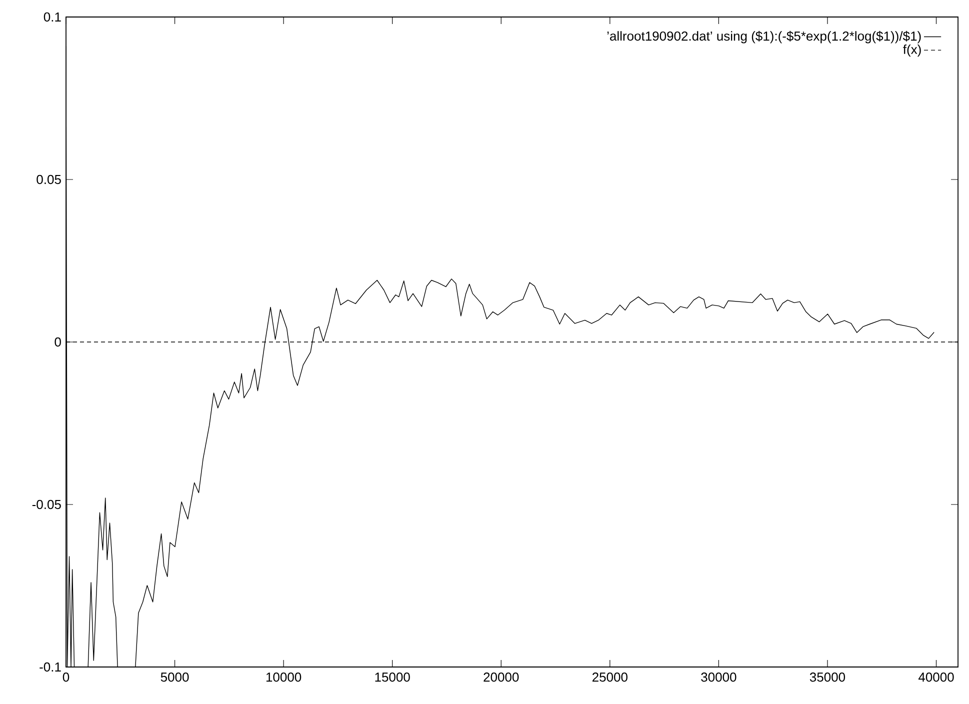  I want to click on x-tick-label: 25000, so click(610, 677).